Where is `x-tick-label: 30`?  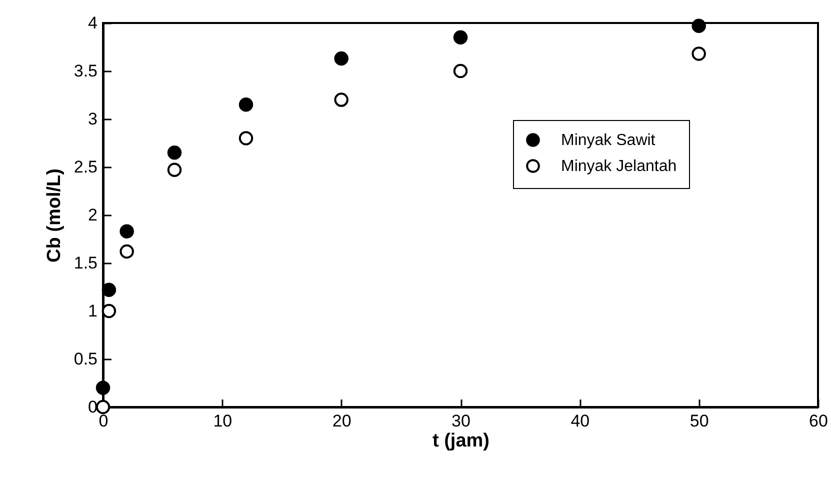
x-tick-label: 30 is located at coordinates (461, 421).